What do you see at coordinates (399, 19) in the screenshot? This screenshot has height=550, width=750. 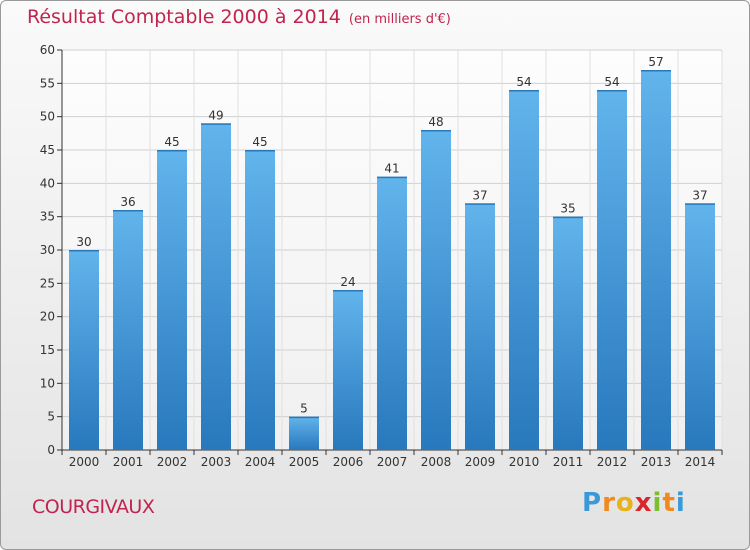 I see `title-unit: (en milliers d'€)` at bounding box center [399, 19].